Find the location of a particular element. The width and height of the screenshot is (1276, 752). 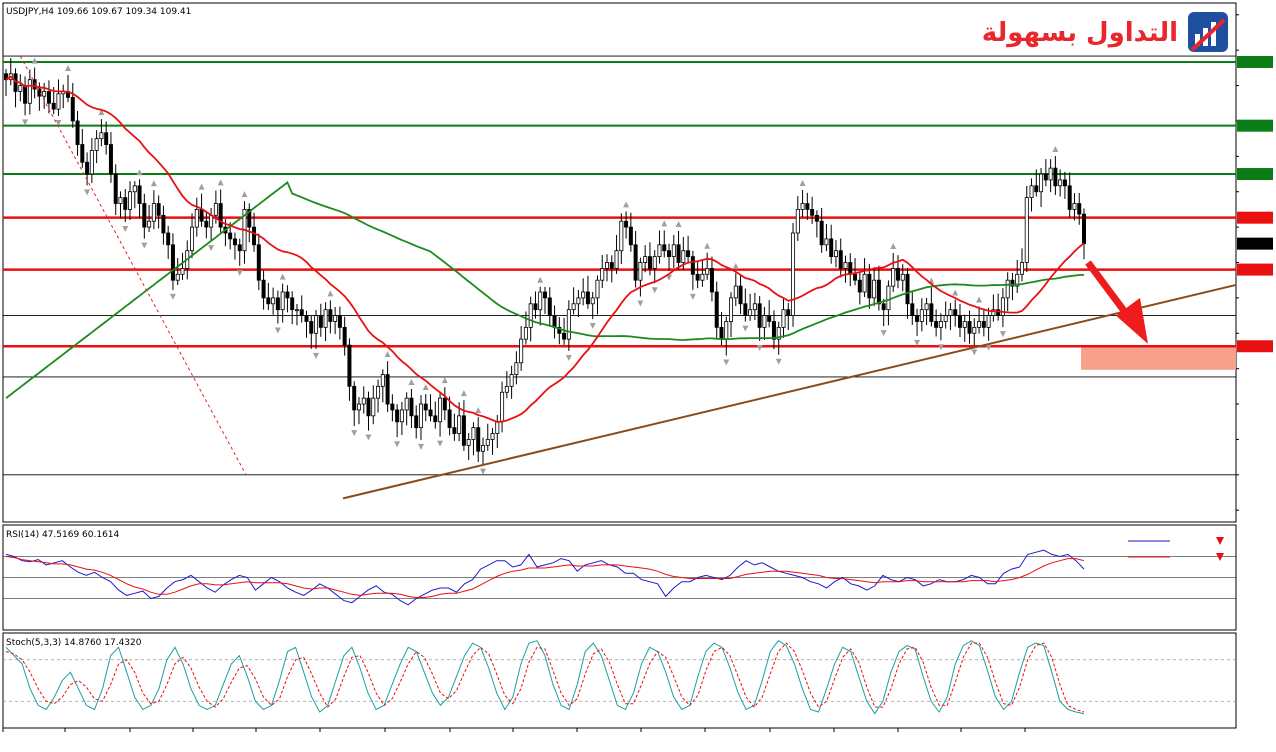

stochastic-panel is located at coordinates (619, 680).